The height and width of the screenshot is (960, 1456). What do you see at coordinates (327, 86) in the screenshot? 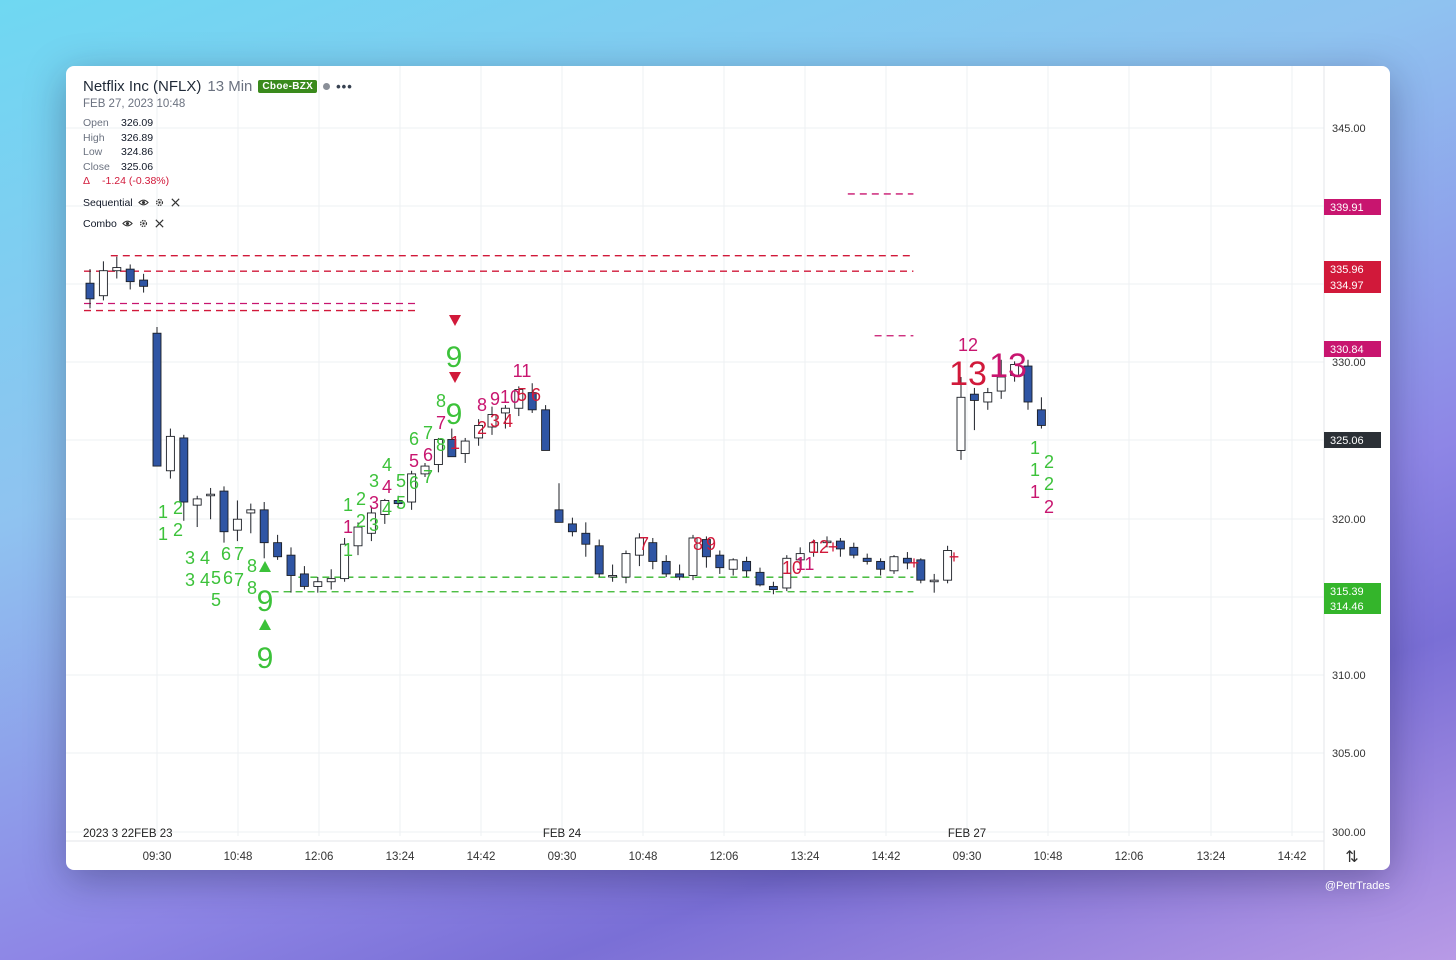
I see `market-status-icon` at bounding box center [327, 86].